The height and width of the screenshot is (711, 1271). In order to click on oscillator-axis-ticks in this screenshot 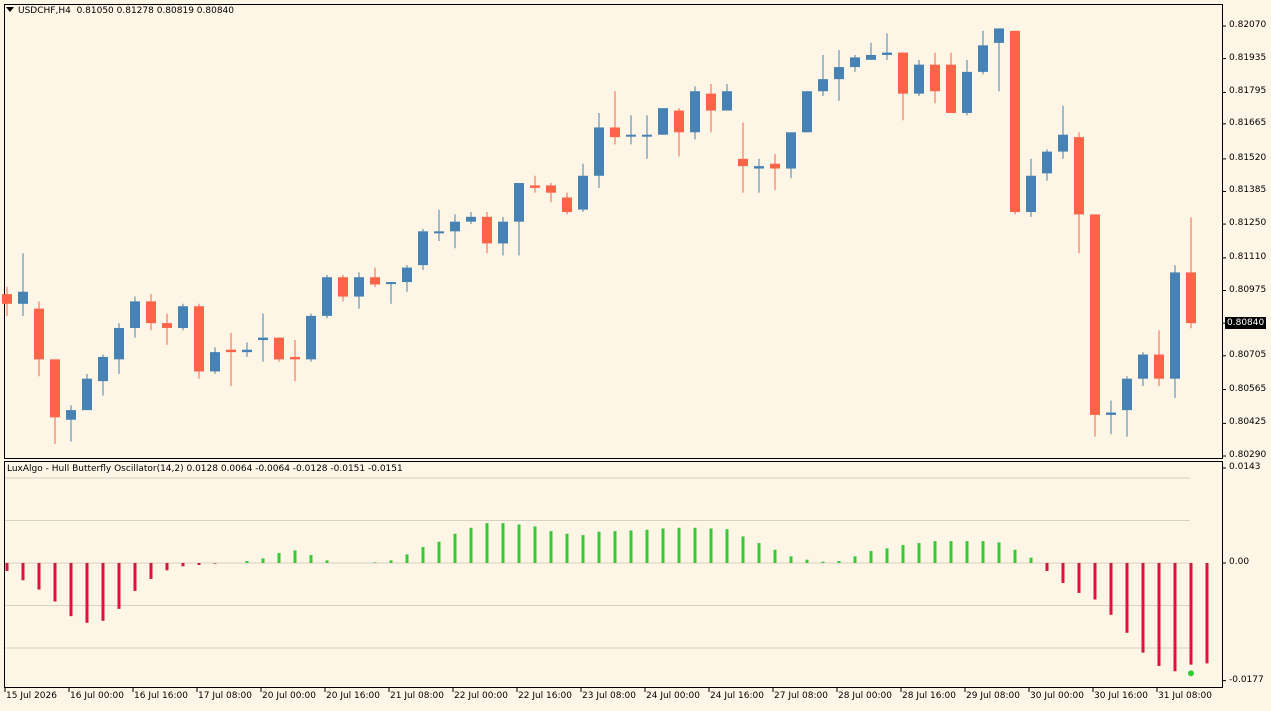, I will do `click(1224, 574)`.